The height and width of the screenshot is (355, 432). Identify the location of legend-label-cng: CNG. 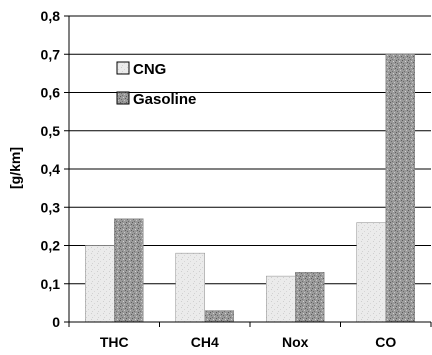
(149, 69).